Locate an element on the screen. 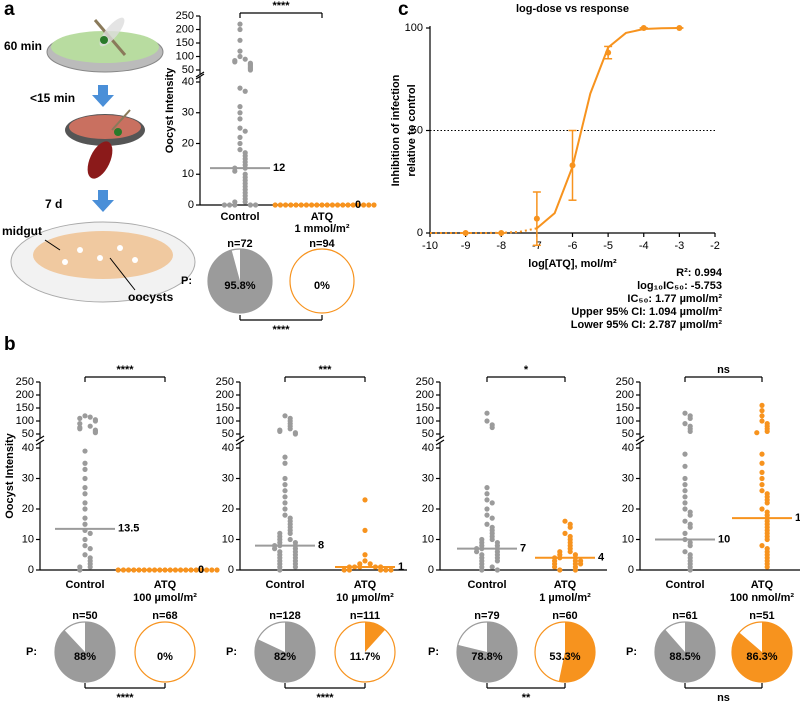 The height and width of the screenshot is (707, 800). significance: *** is located at coordinates (326, 370).